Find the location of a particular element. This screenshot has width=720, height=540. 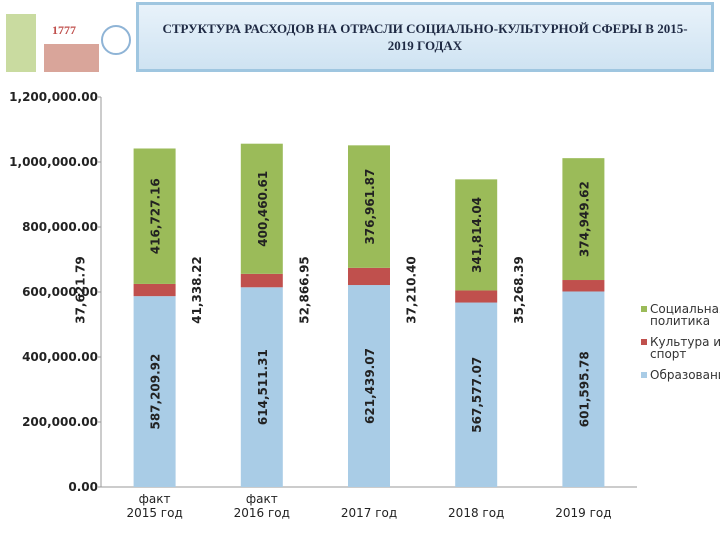

data-label: 37,210.40 is located at coordinates (412, 290).